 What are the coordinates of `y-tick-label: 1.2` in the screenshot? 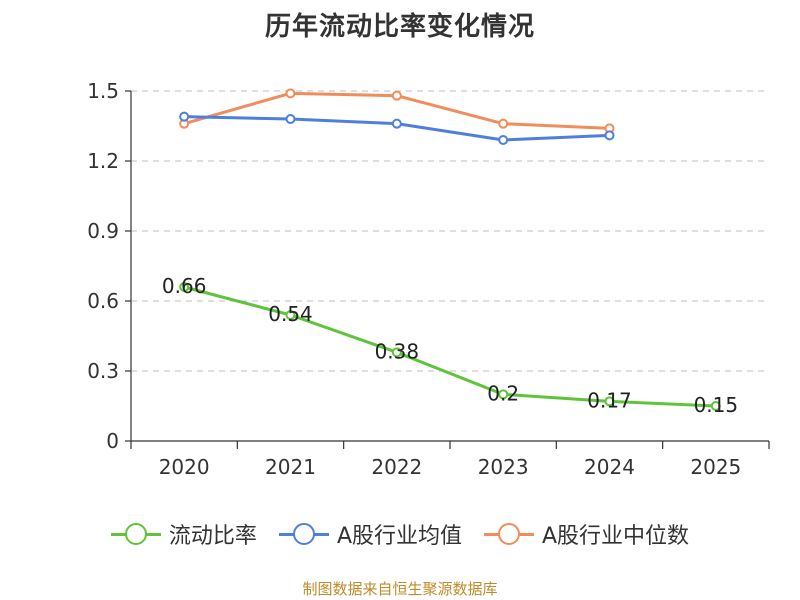 It's located at (103, 161).